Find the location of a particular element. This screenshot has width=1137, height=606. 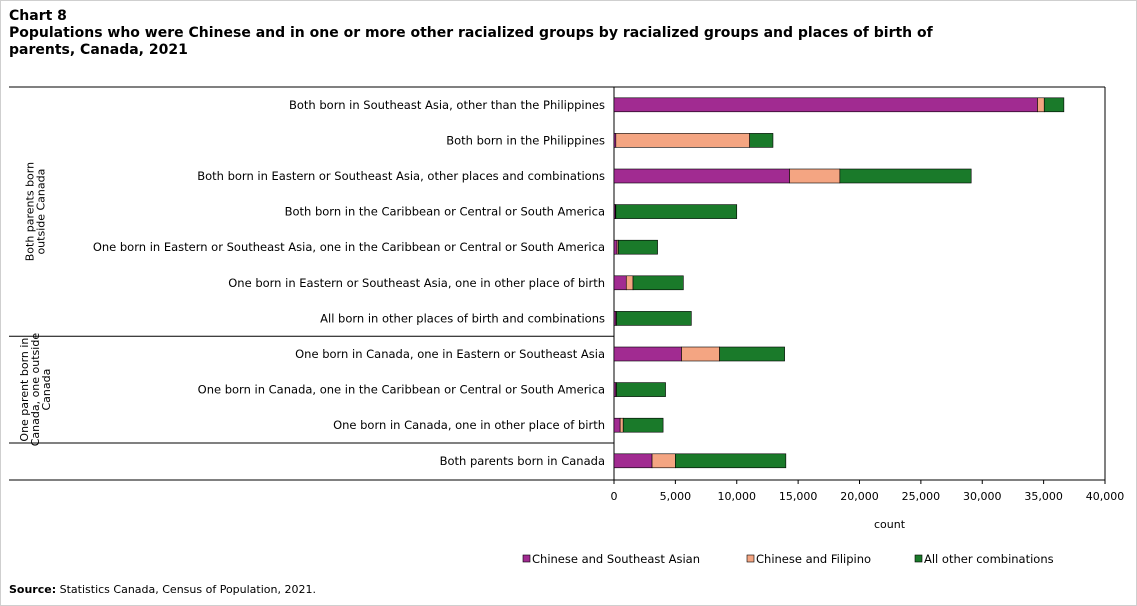

x-tick-label: 40,000 is located at coordinates (1105, 496).